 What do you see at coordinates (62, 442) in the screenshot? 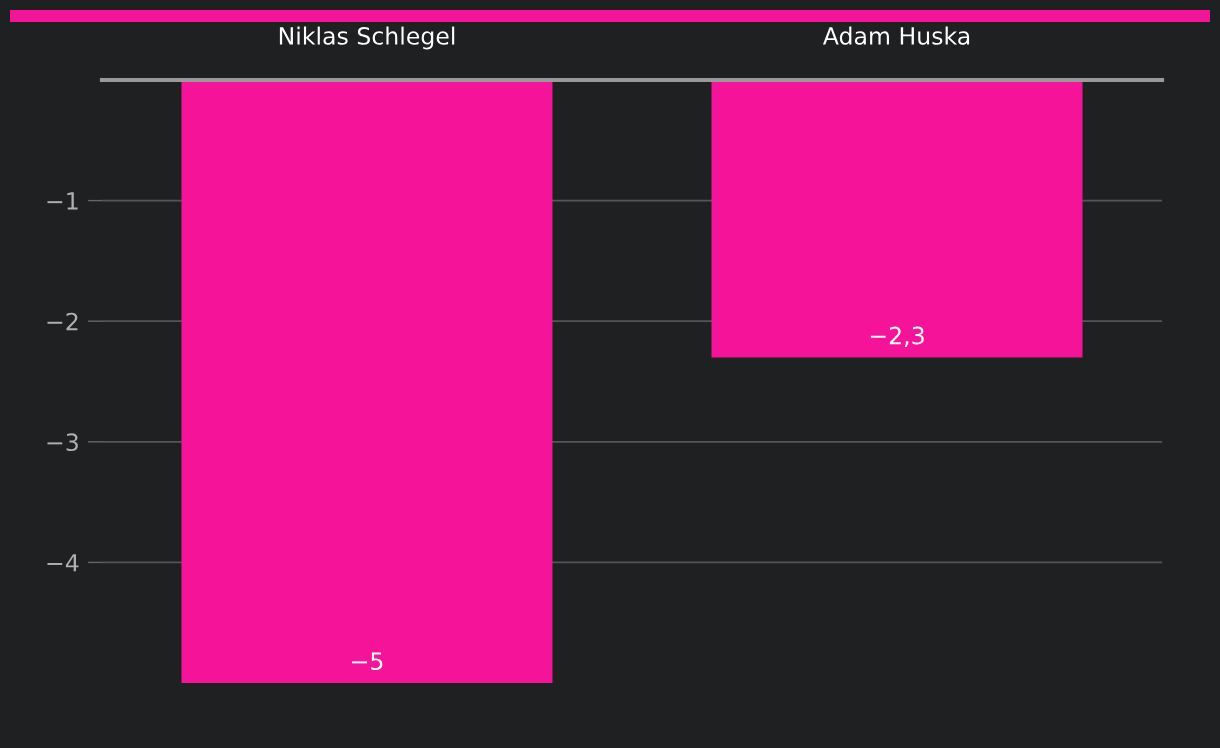
I see `y-tick-label: −3` at bounding box center [62, 442].